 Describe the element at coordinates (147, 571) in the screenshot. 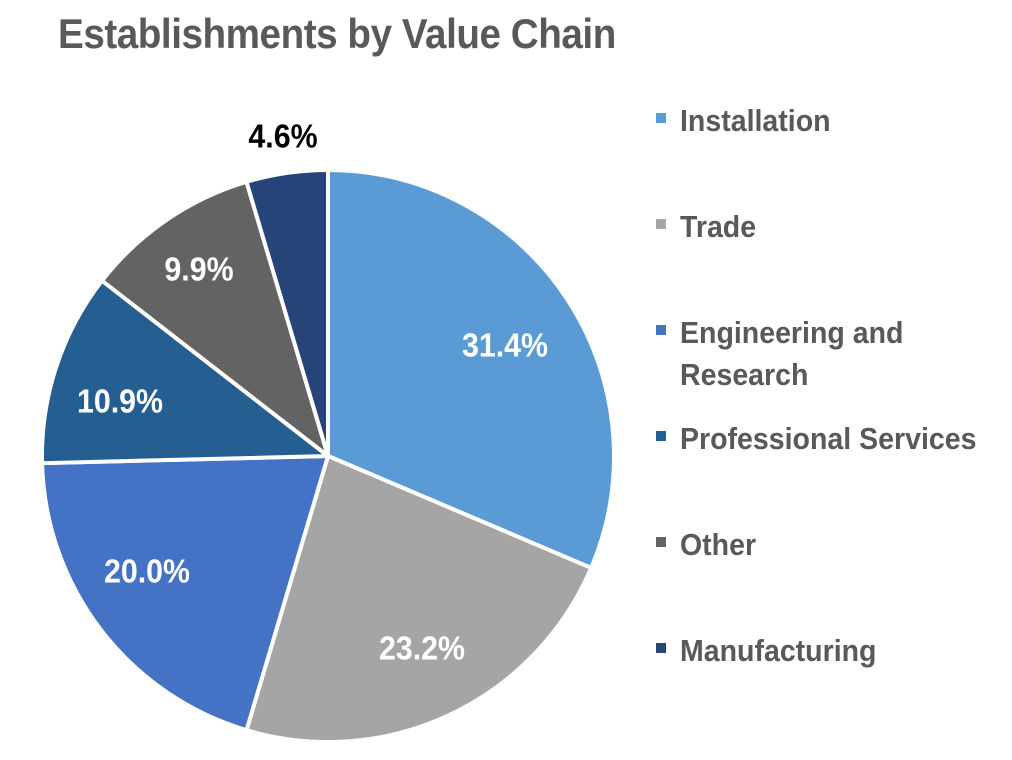

I see `data-label-engineering-and-research: 20.0%` at that location.